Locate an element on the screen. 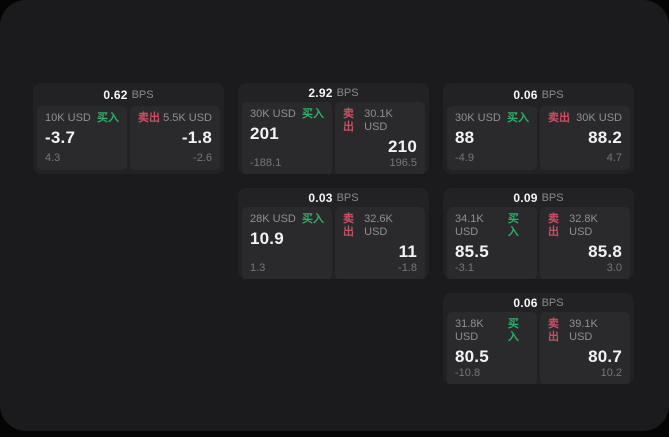 The height and width of the screenshot is (437, 669). sell-price: 80.7 is located at coordinates (605, 356).